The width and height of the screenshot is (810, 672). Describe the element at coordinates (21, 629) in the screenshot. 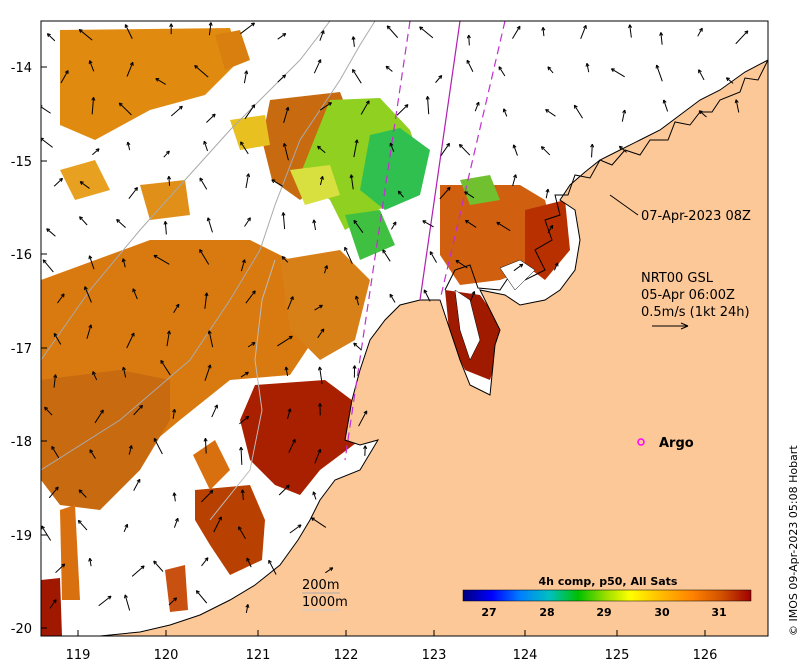

I see `y-tick-label: -20` at that location.